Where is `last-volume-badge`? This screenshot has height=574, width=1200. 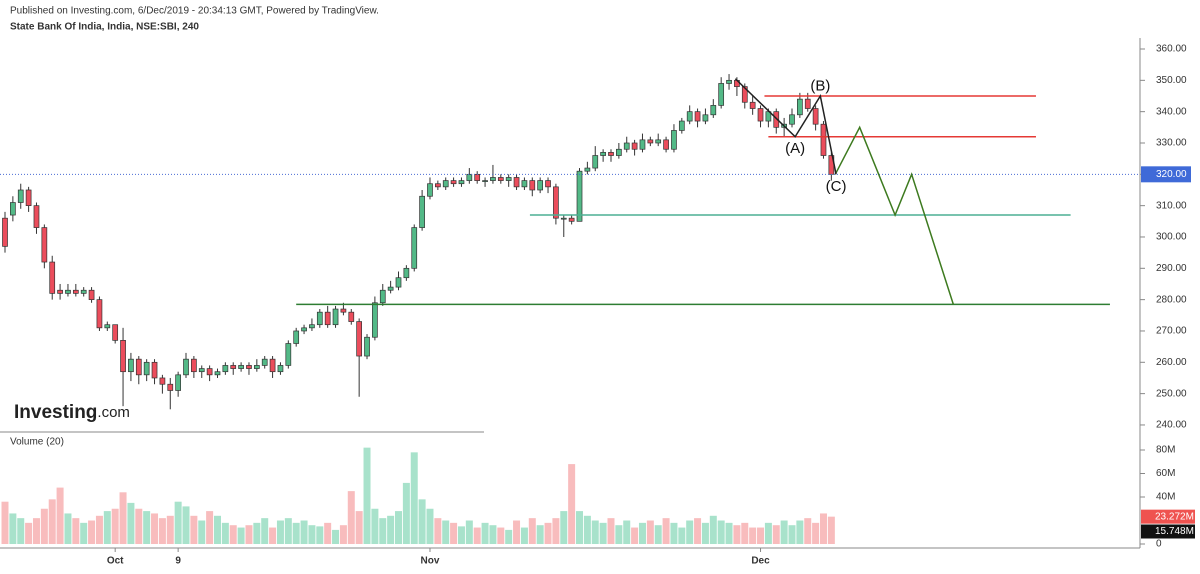
last-volume-badge is located at coordinates (1168, 516).